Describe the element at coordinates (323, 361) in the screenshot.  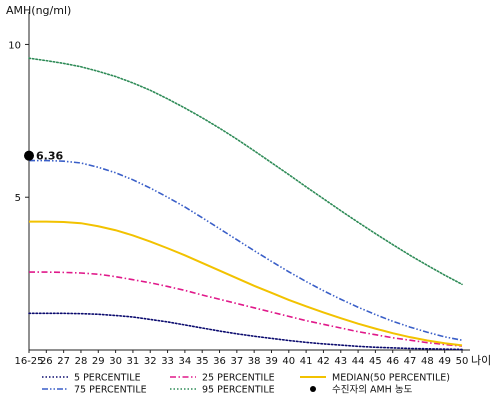
I see `x-tick-label: 42` at that location.